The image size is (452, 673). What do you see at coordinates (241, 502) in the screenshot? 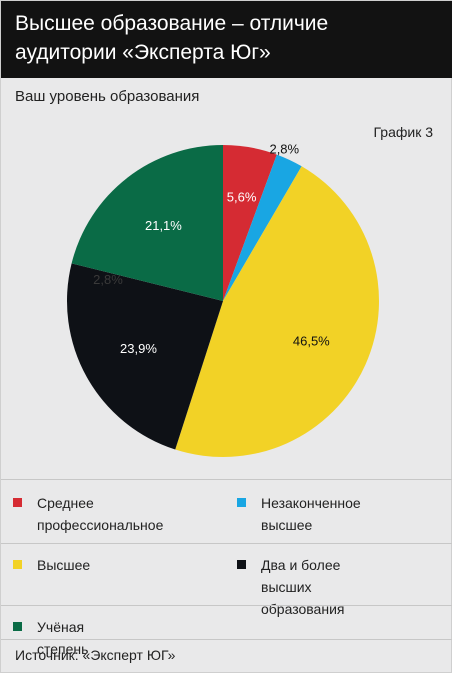
I see `legend-swatch-blue` at bounding box center [241, 502].